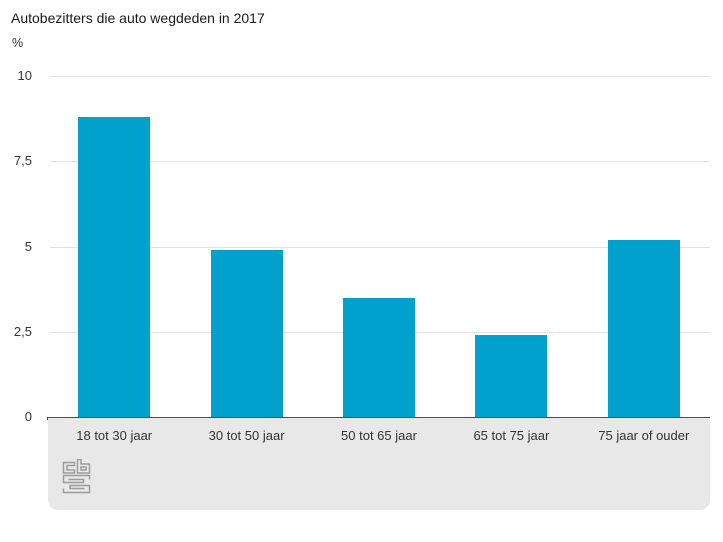  What do you see at coordinates (246, 435) in the screenshot?
I see `x-category-label: 30 tot 50 jaar` at bounding box center [246, 435].